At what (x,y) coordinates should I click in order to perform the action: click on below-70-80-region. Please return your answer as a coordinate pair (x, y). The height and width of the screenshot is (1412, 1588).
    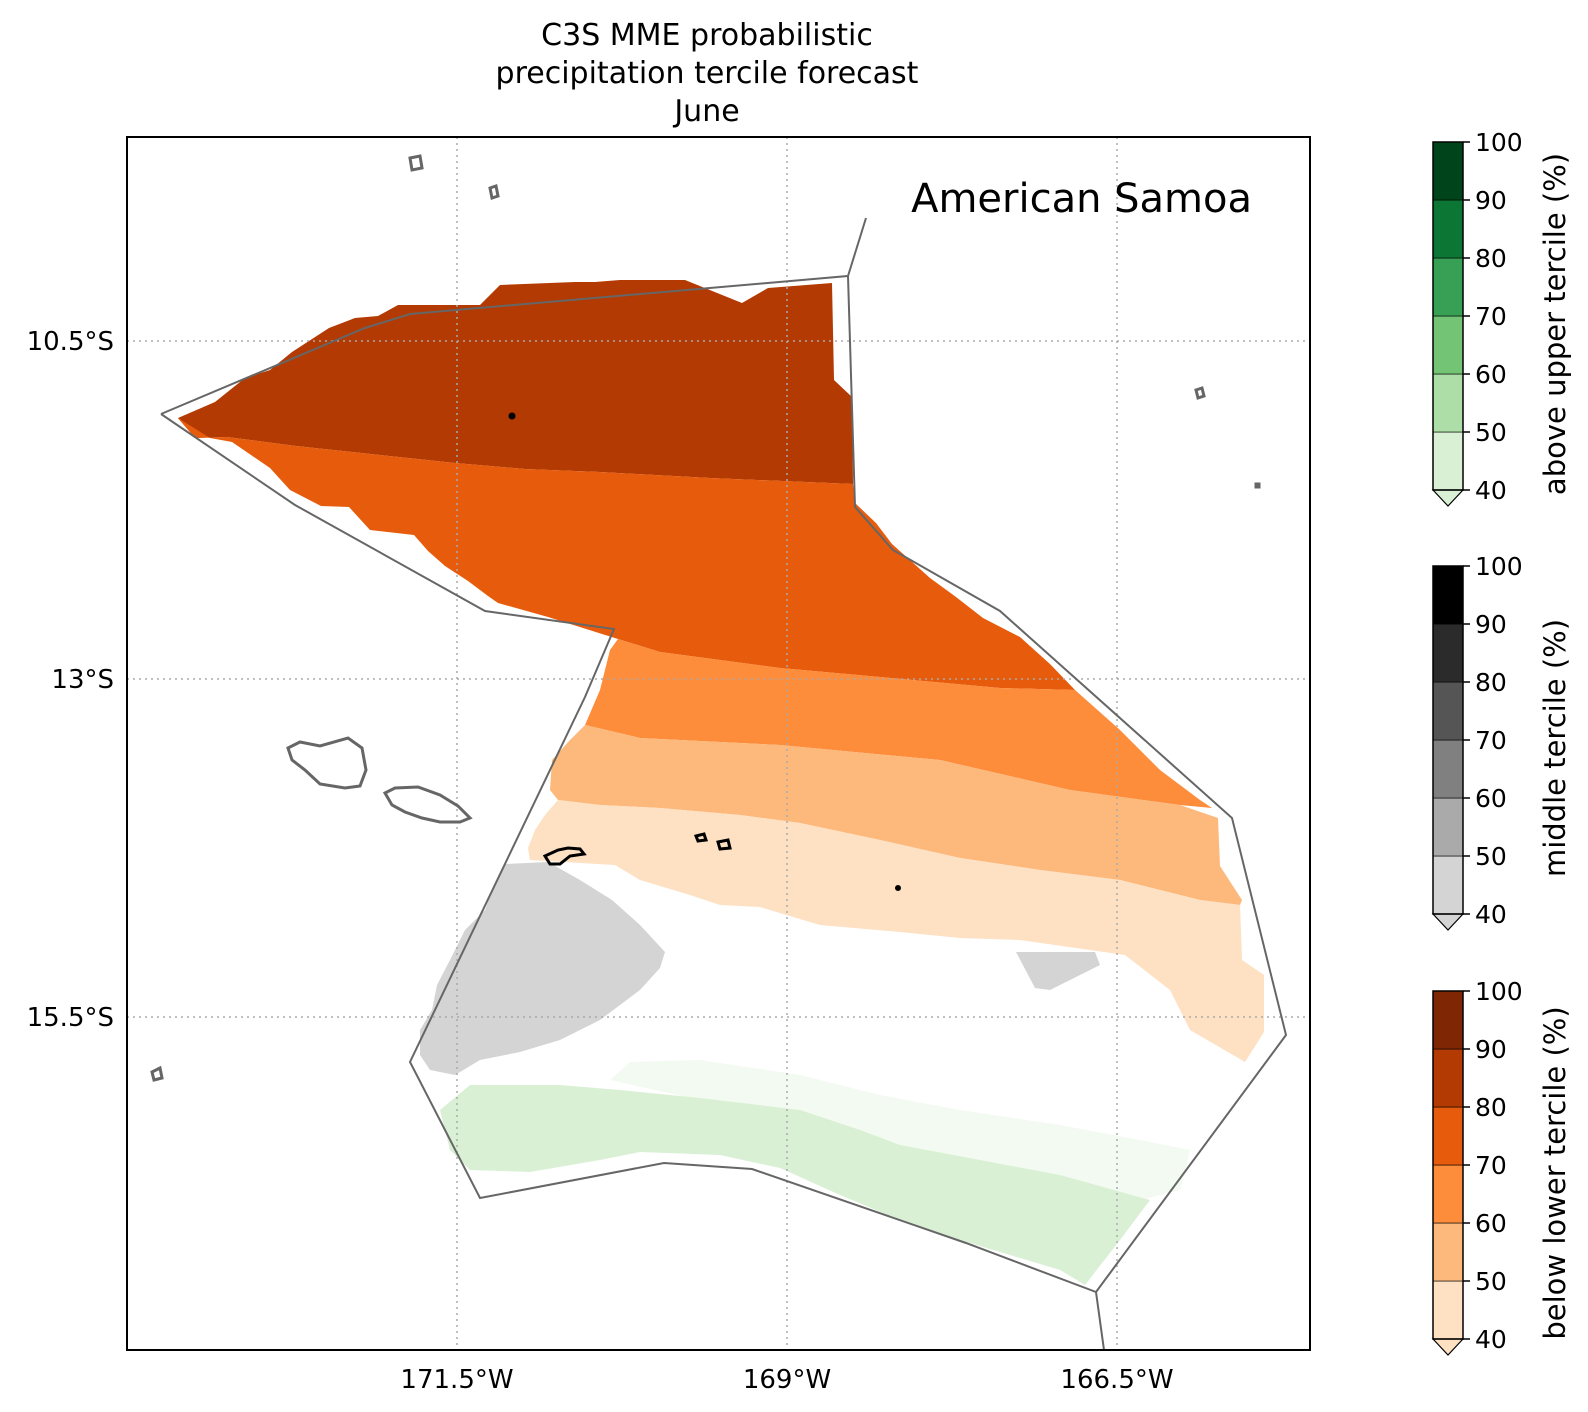
    Looking at the image, I should click on (626, 554).